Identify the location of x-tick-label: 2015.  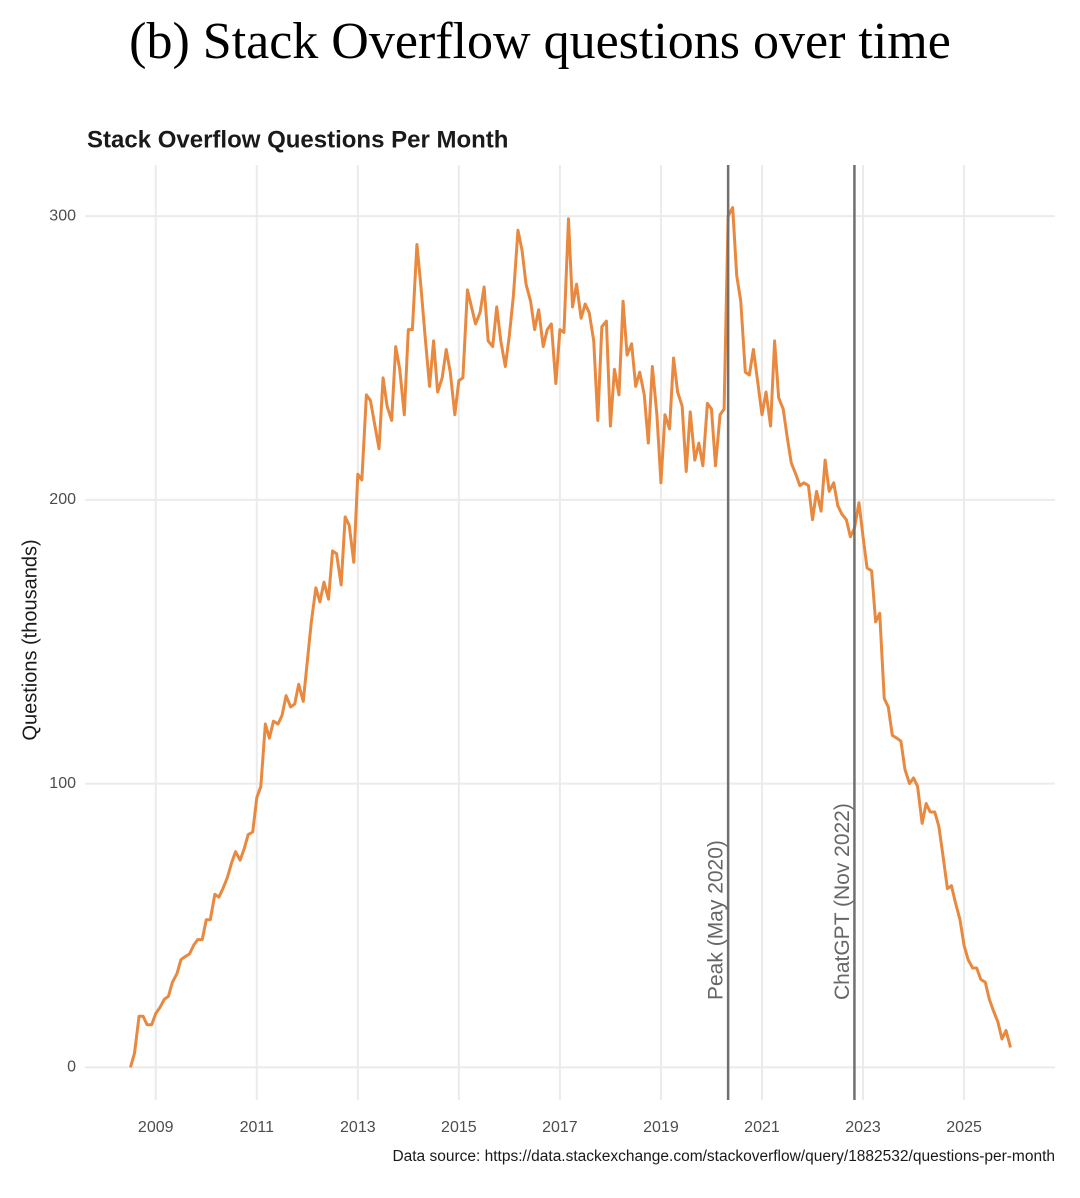
(459, 1127).